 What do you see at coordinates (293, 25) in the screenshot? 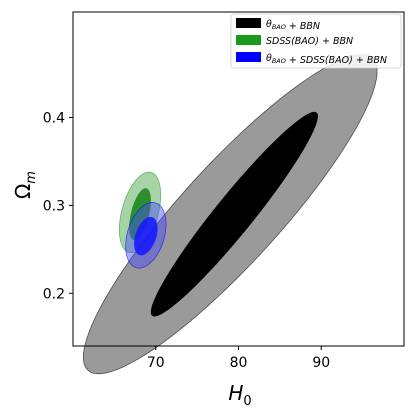
I see `legend-label: θBAO + BBN` at bounding box center [293, 25].